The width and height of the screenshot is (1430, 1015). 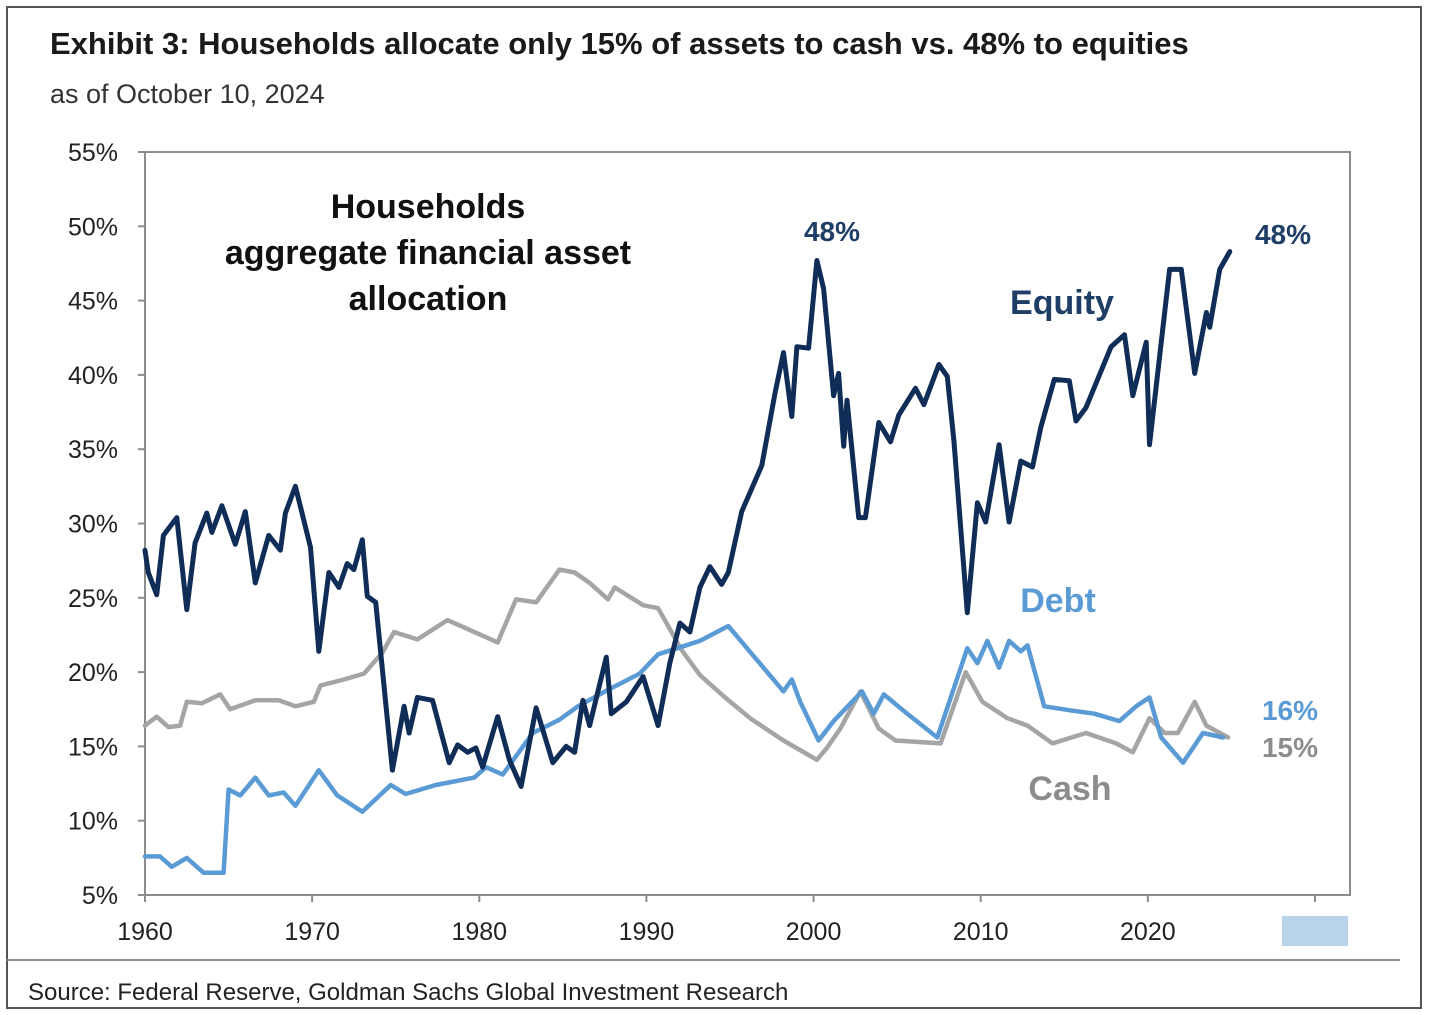 I want to click on annotation-line-1: Households, so click(x=428, y=207).